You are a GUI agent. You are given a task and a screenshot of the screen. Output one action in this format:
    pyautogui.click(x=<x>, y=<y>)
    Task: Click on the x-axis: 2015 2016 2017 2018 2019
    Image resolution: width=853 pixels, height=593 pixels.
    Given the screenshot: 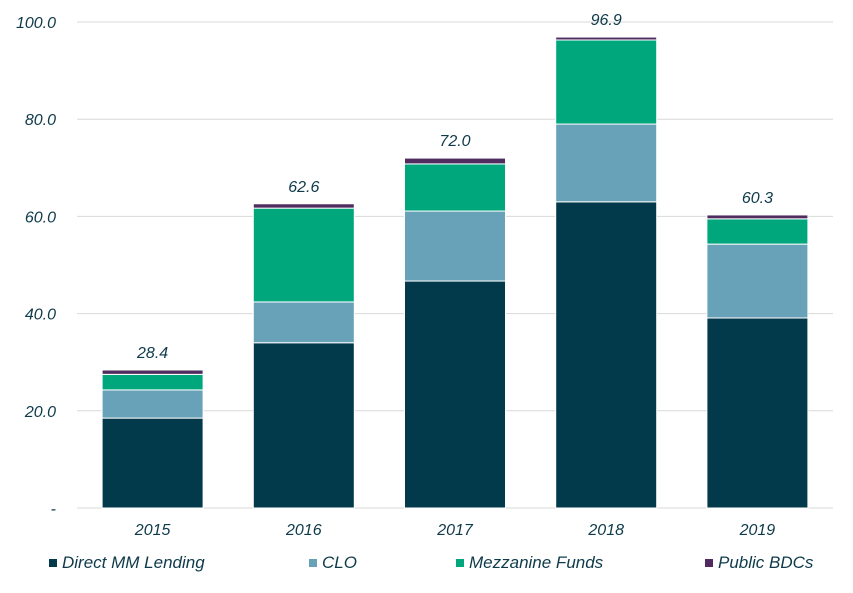 What is the action you would take?
    pyautogui.click(x=454, y=530)
    